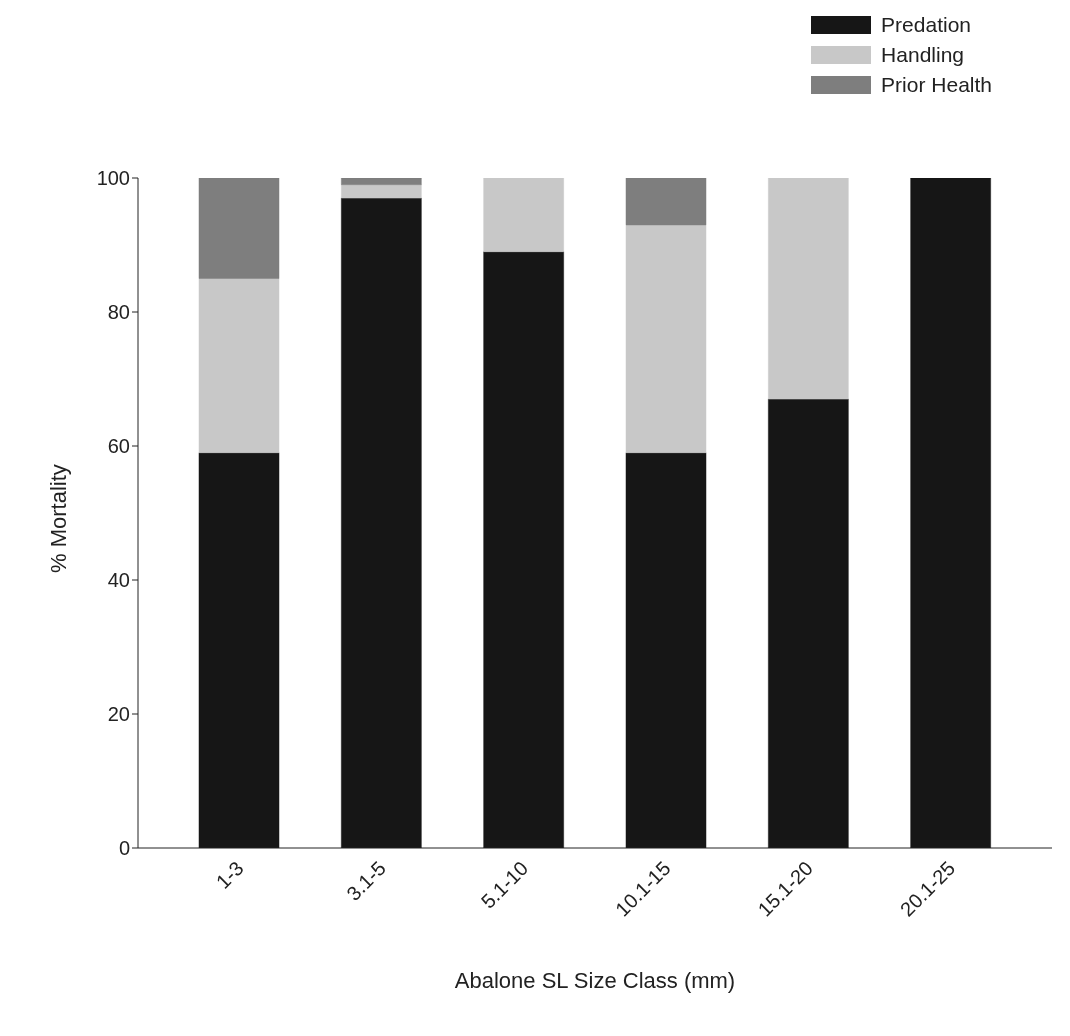 This screenshot has width=1070, height=1036. I want to click on y-tick-label: 0, so click(124, 848).